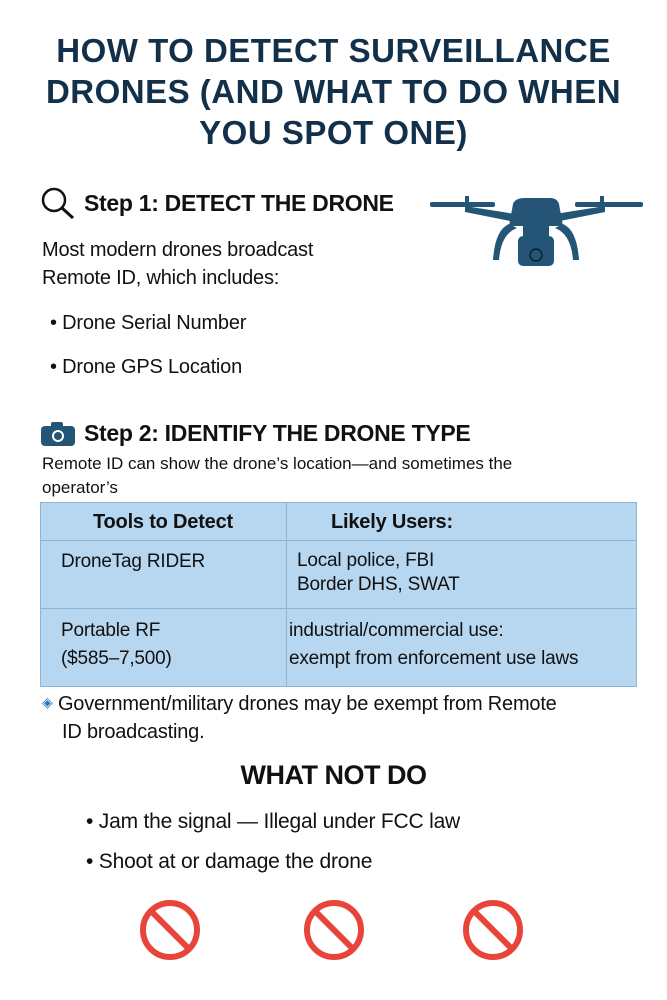  What do you see at coordinates (58, 433) in the screenshot?
I see `camera-icon` at bounding box center [58, 433].